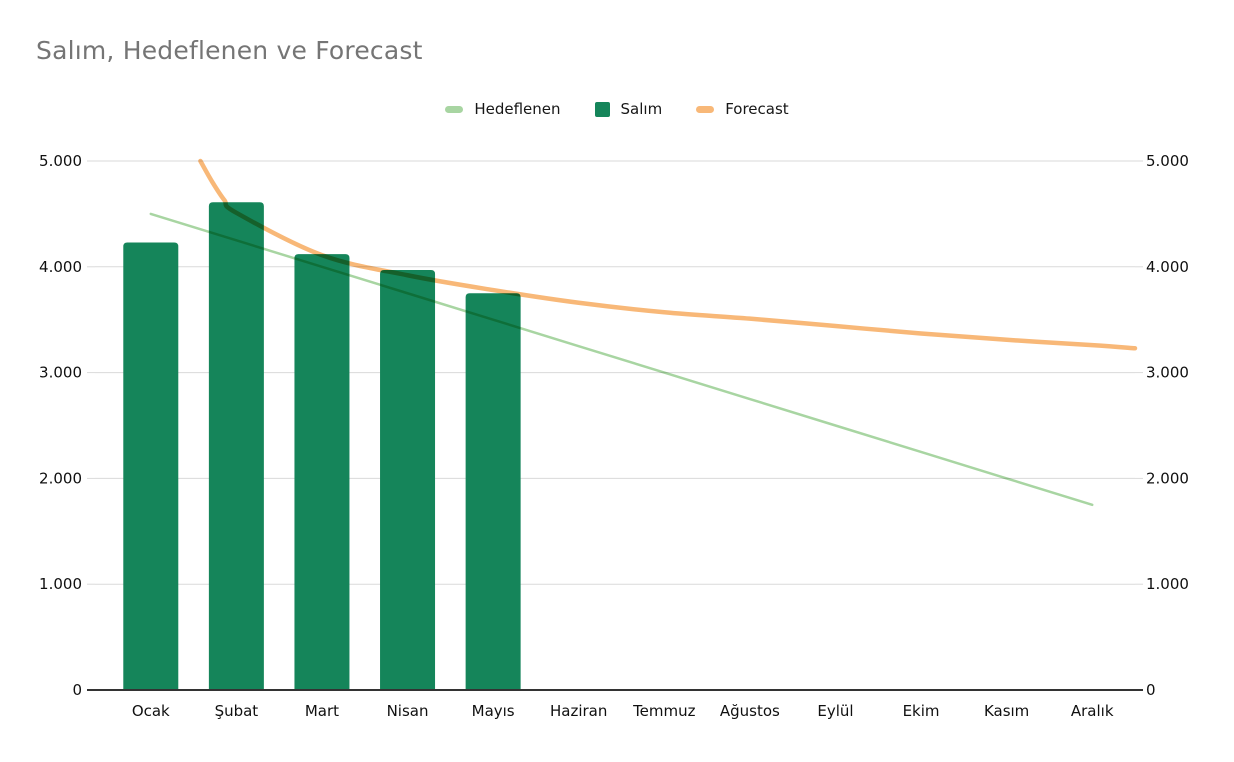 Image resolution: width=1234 pixels, height=762 pixels. What do you see at coordinates (408, 711) in the screenshot?
I see `x-axis-label-nisan: Nisan` at bounding box center [408, 711].